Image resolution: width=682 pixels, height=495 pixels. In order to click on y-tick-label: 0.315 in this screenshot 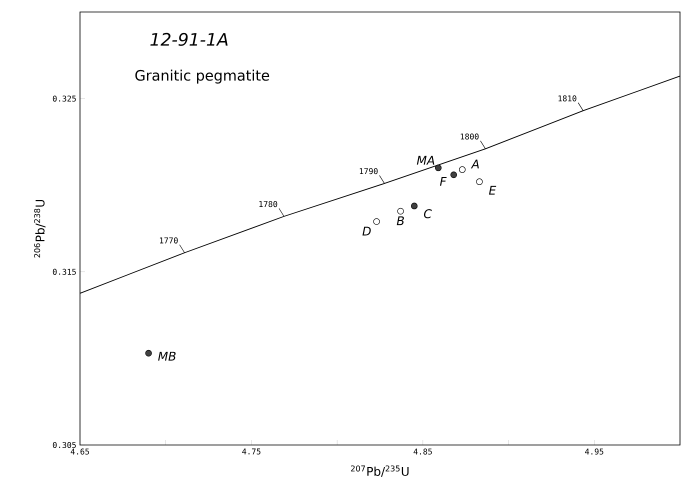, I will do `click(64, 271)`.